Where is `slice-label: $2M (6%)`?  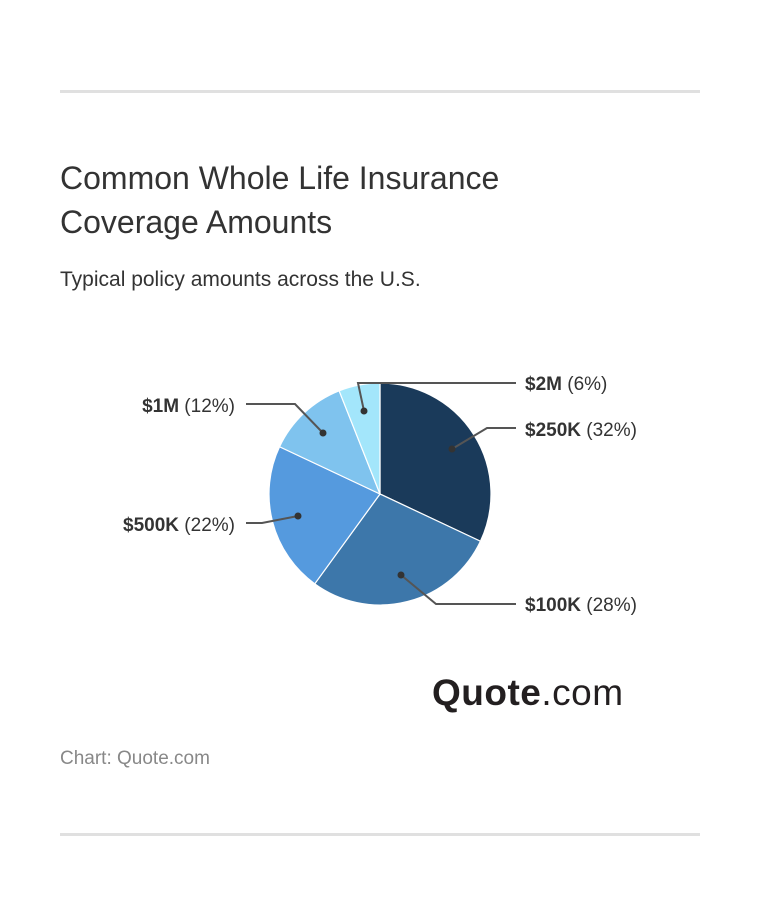
slice-label: $2M (6%) is located at coordinates (566, 384).